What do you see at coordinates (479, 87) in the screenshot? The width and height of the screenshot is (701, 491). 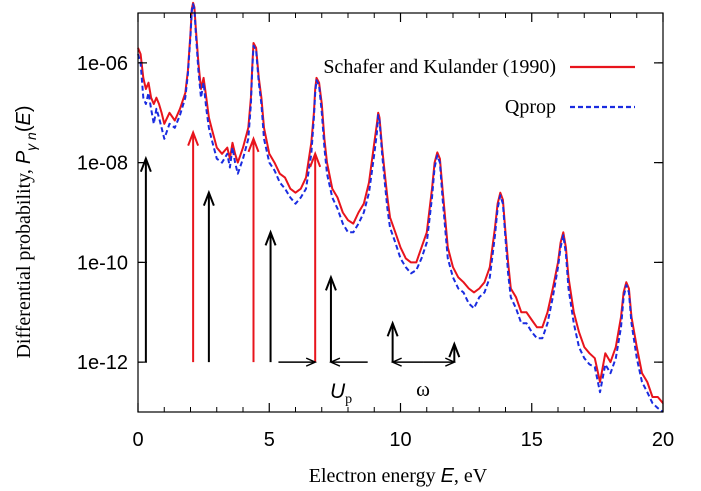 I see `legend: Schafer and Kulander (1990) Qprop` at bounding box center [479, 87].